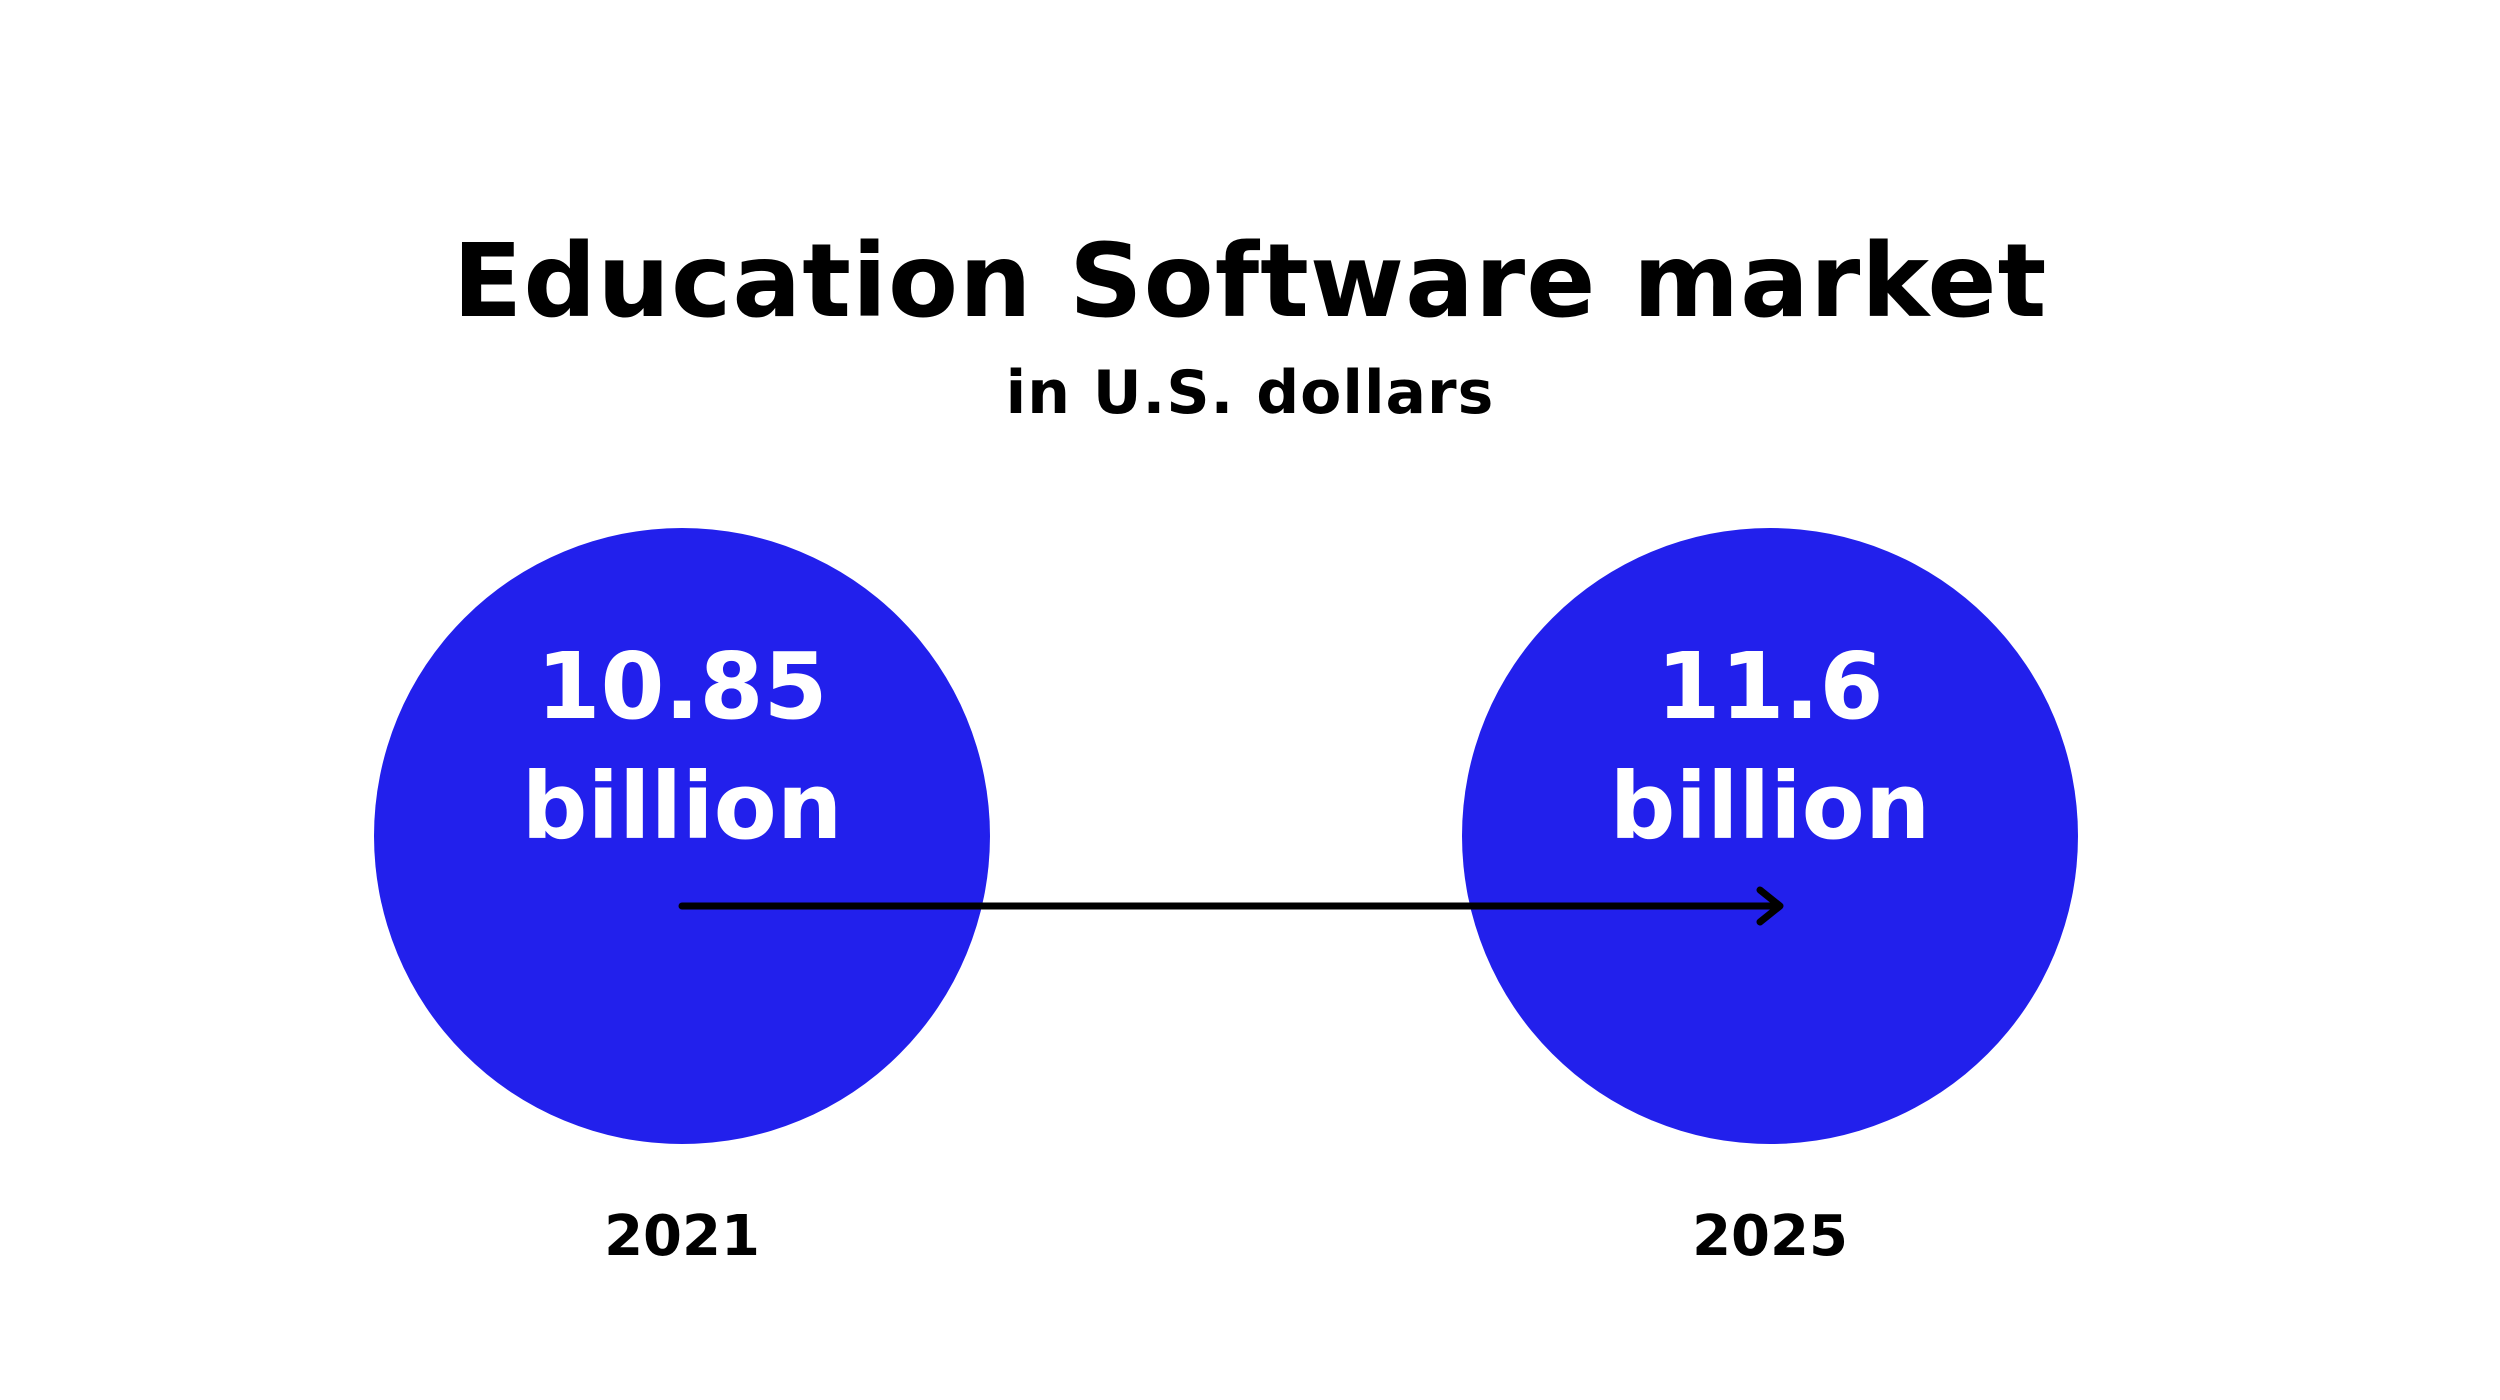 The height and width of the screenshot is (1400, 2500). I want to click on bubble-2025, so click(1770, 836).